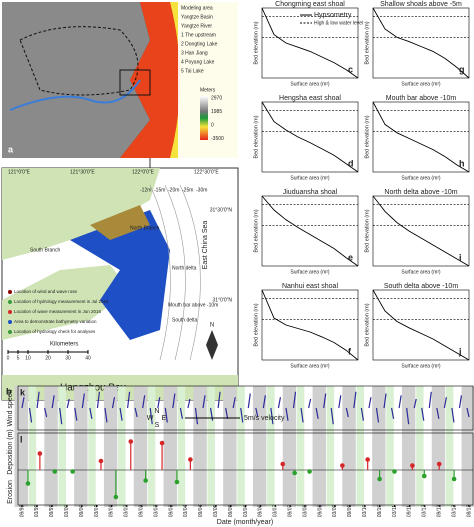 This screenshot has width=474, height=527. Describe the element at coordinates (23, 392) in the screenshot. I see `panel-label: k` at that location.